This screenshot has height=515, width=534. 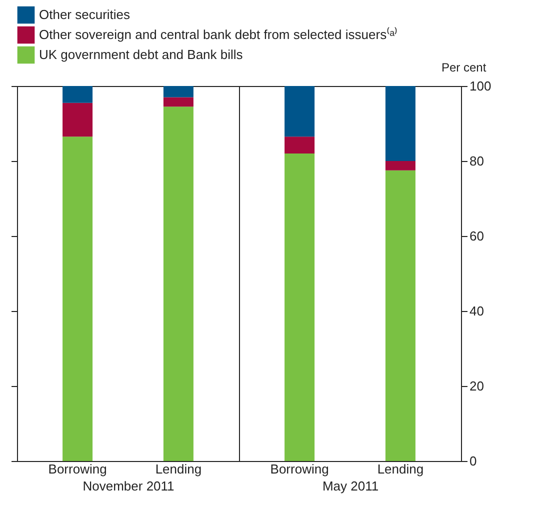 I want to click on y-axis-title: Per cent, so click(x=464, y=67).